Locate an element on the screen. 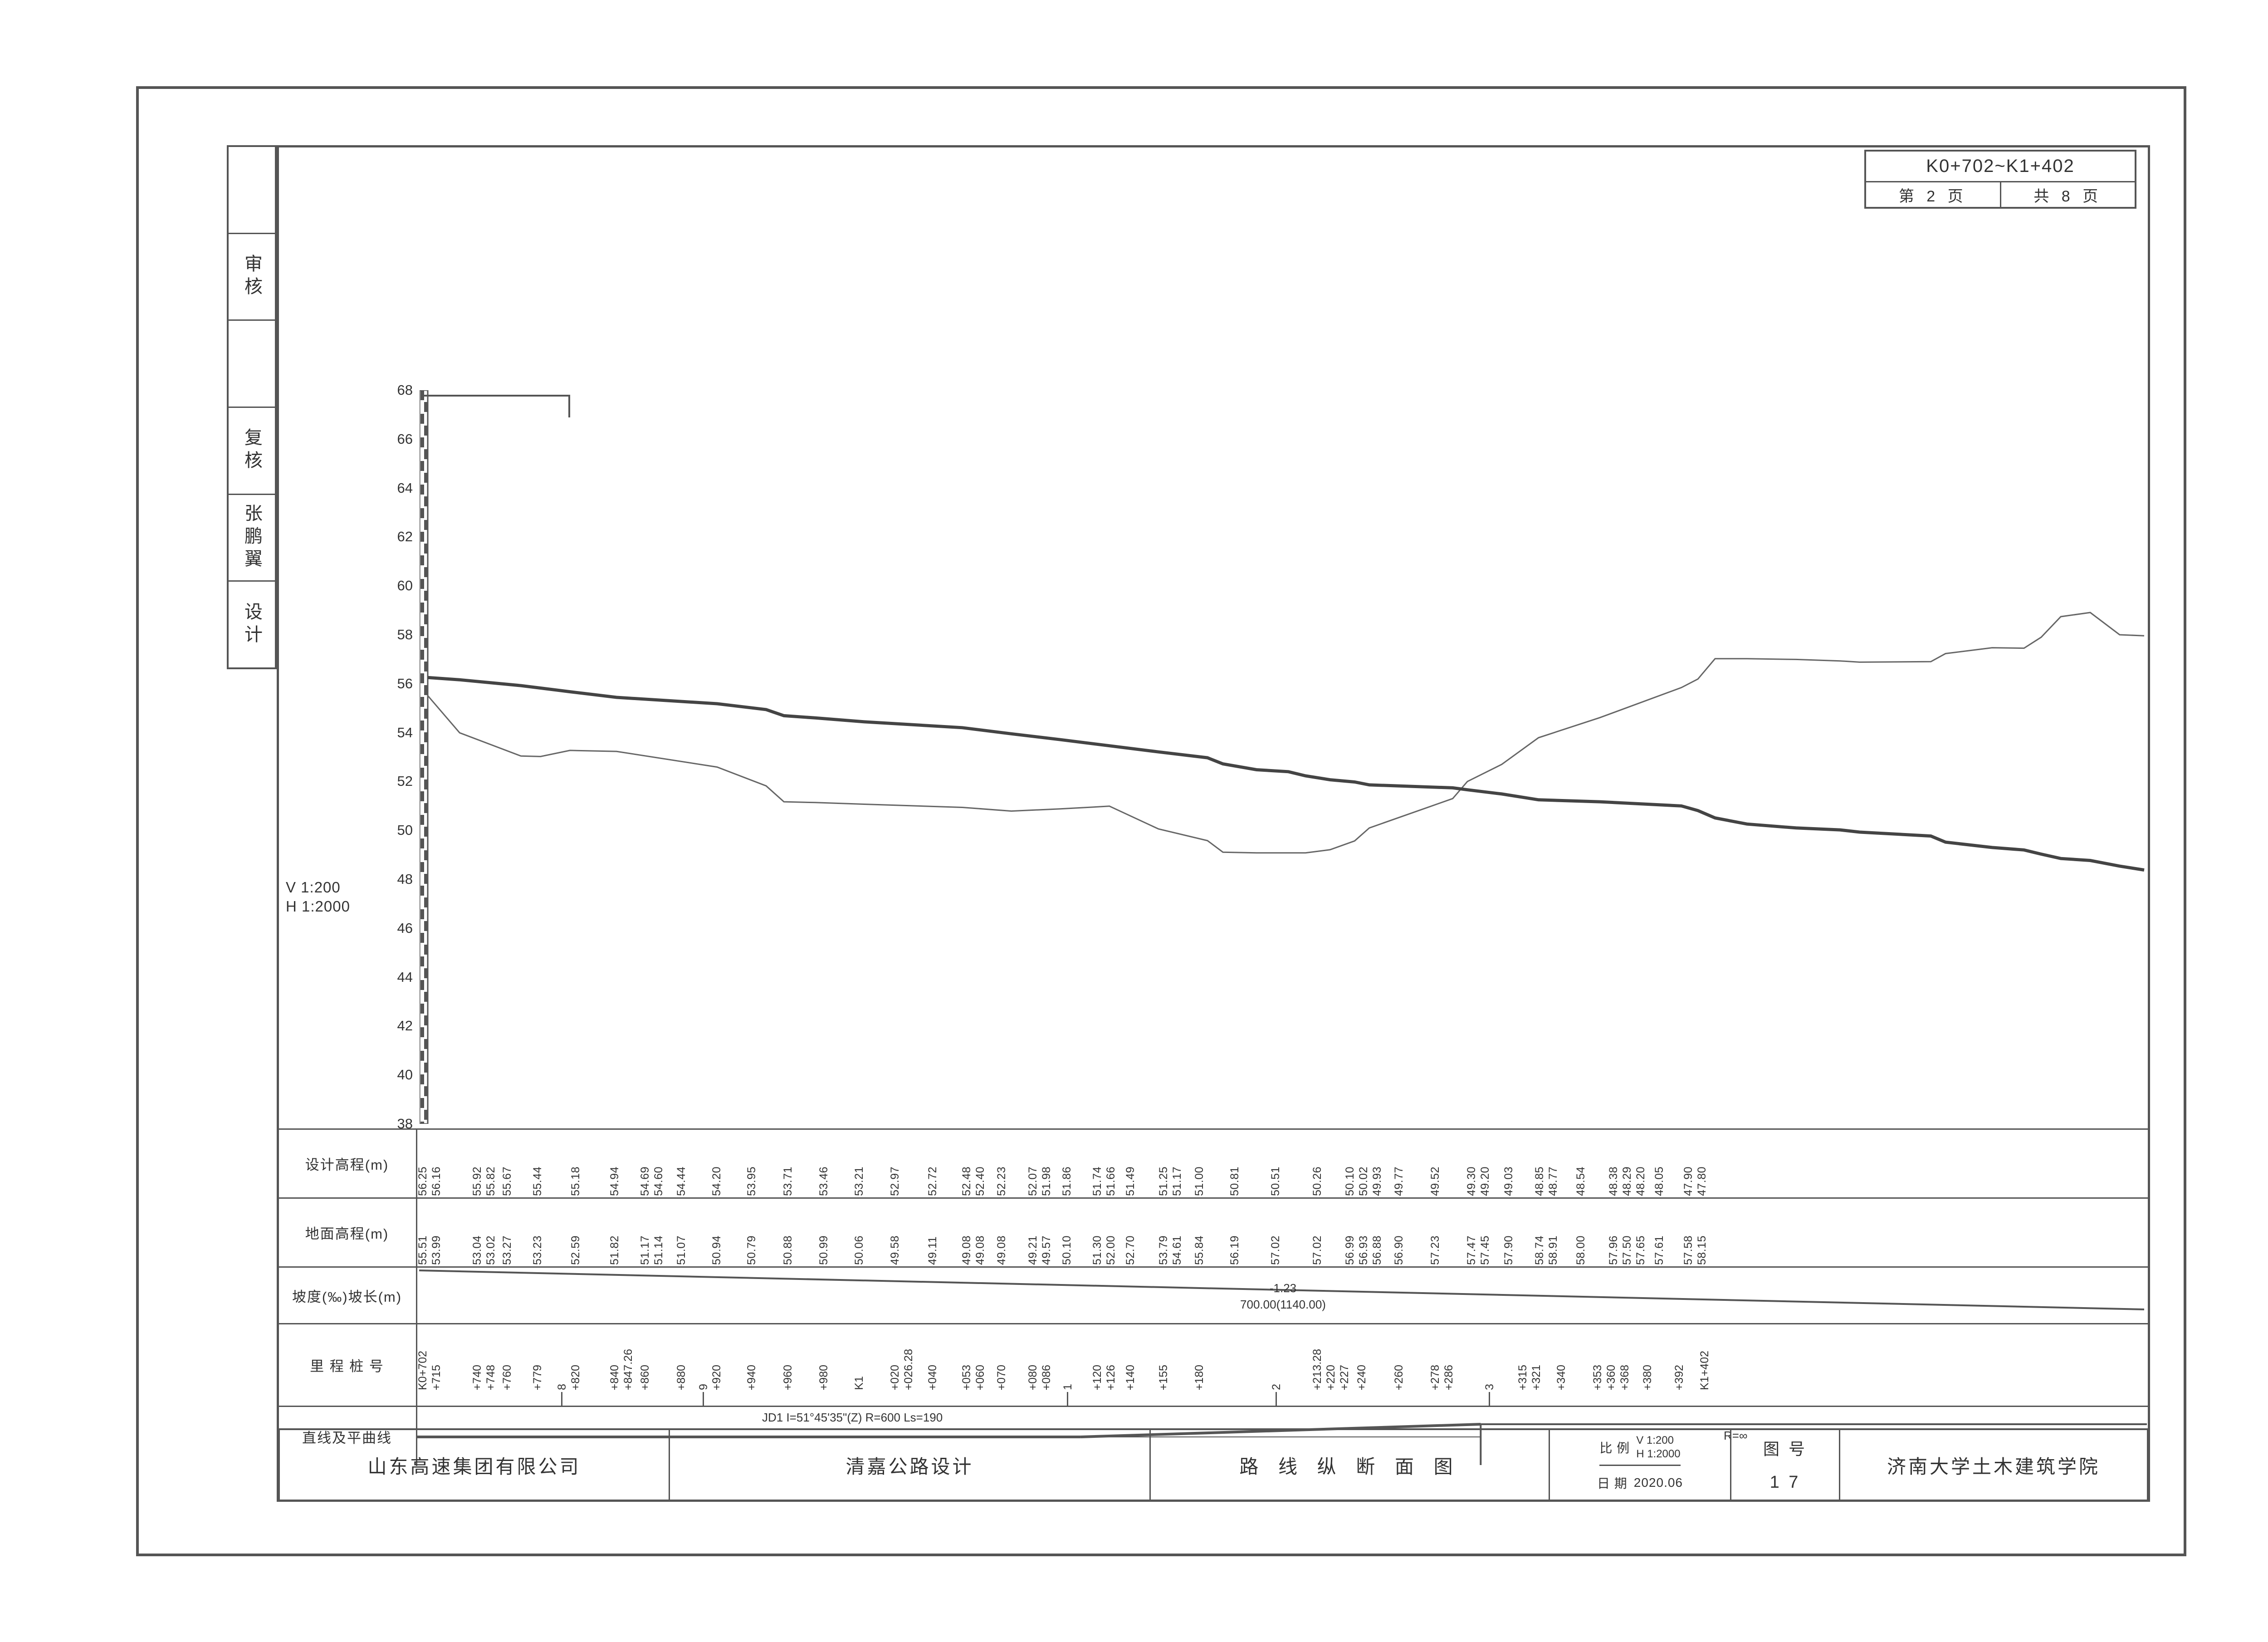  table-cell-value: 50.79 is located at coordinates (751, 1250).